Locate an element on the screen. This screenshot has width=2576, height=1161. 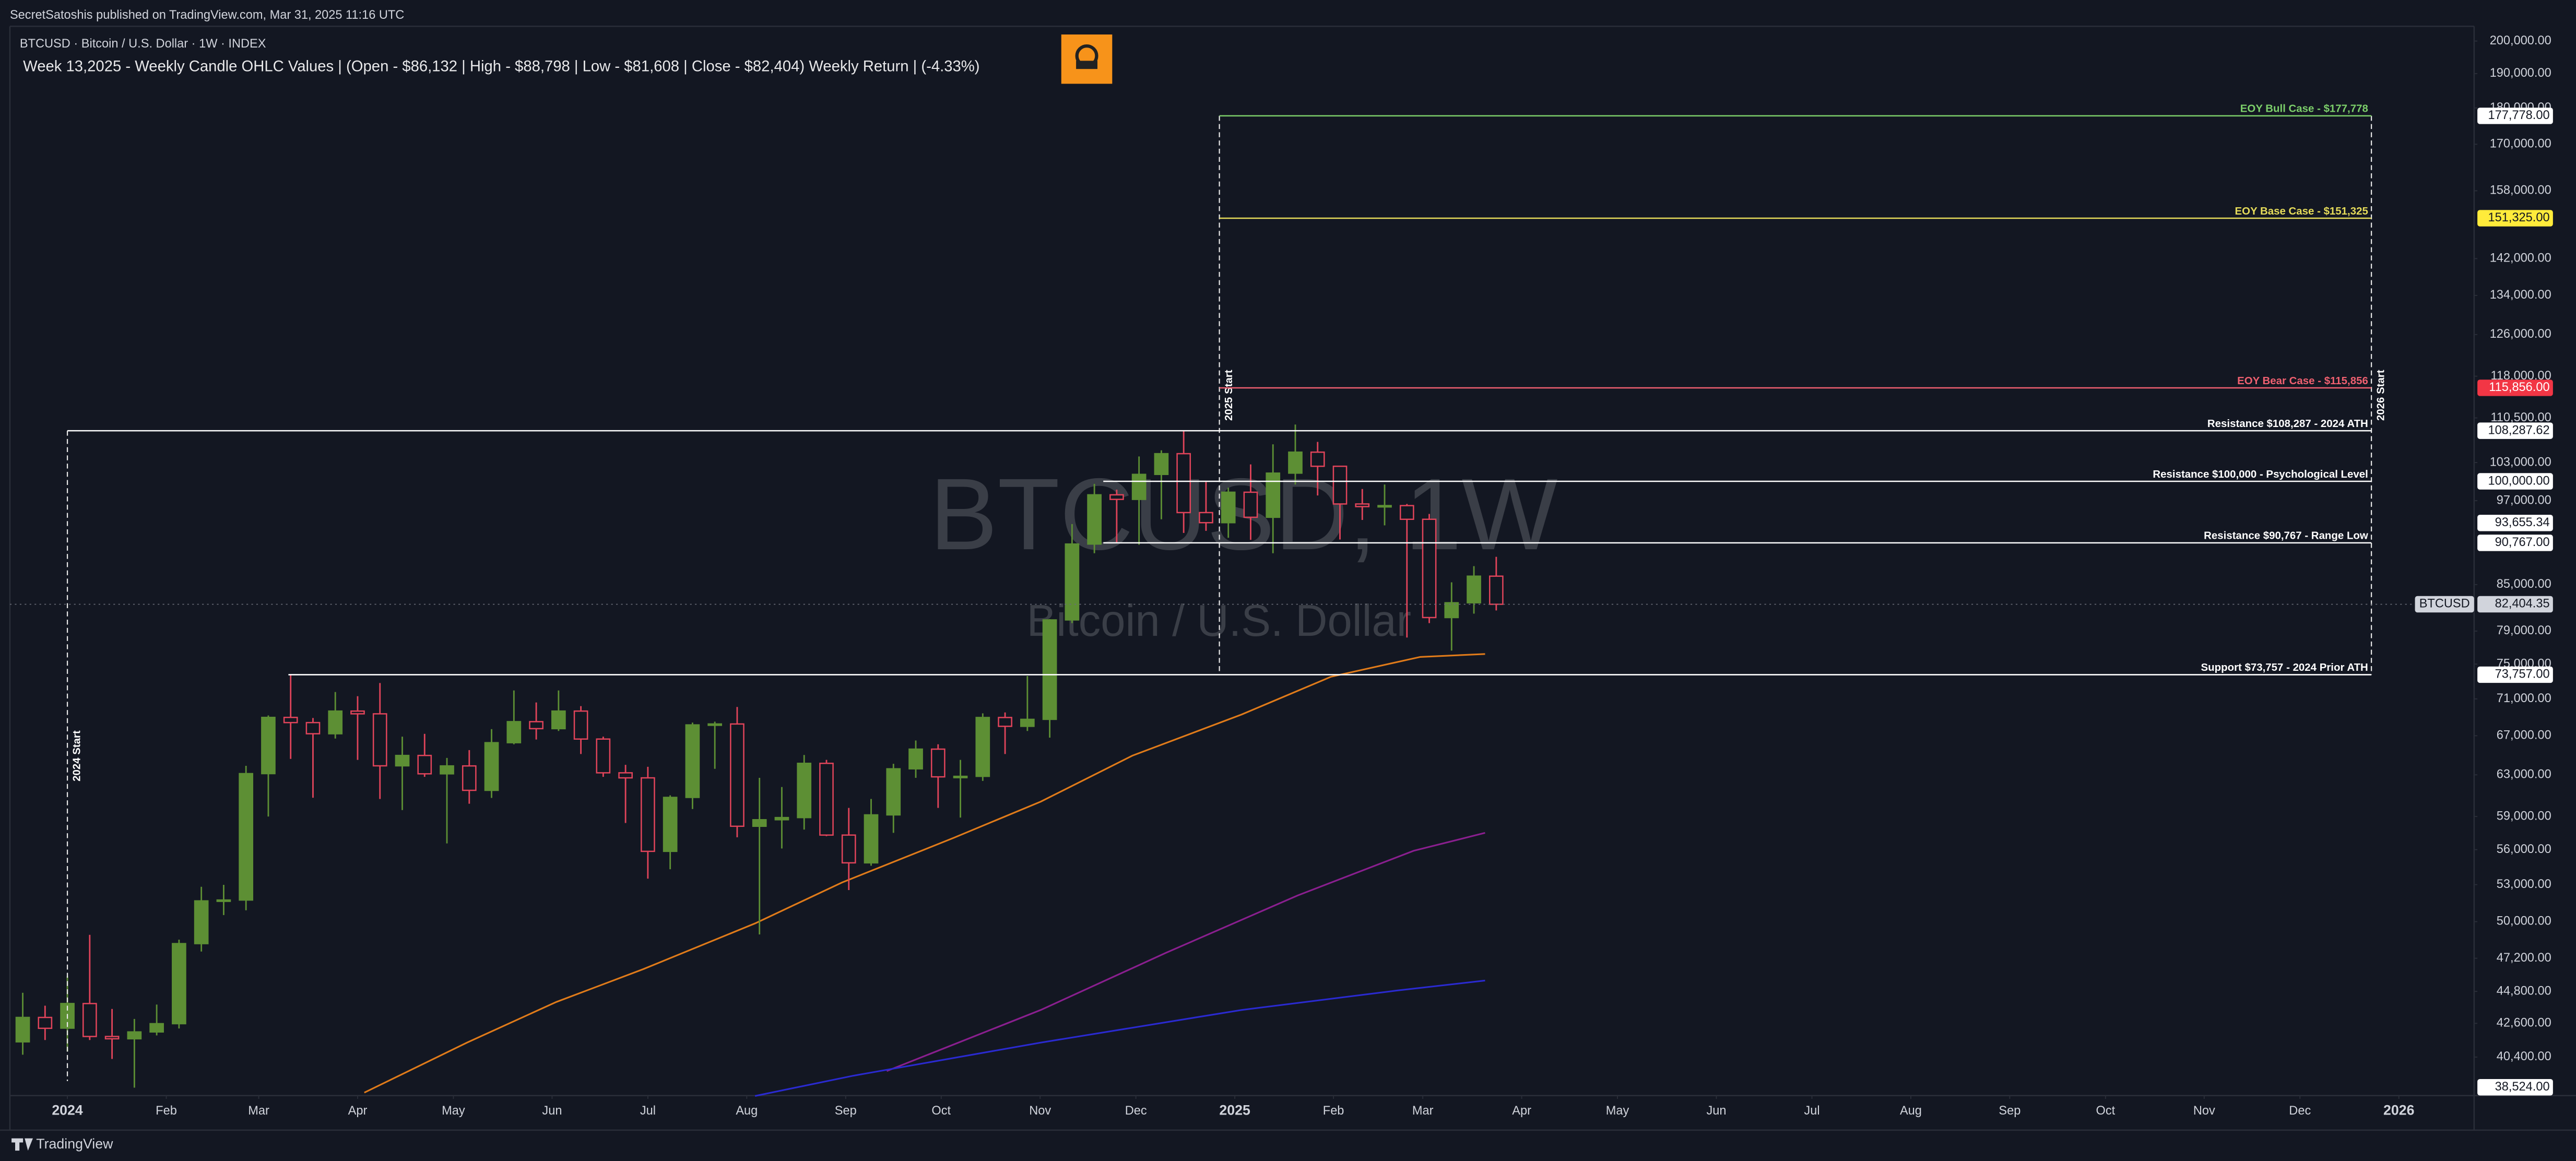
y-tick-label: 44,800.00 is located at coordinates (2524, 990).